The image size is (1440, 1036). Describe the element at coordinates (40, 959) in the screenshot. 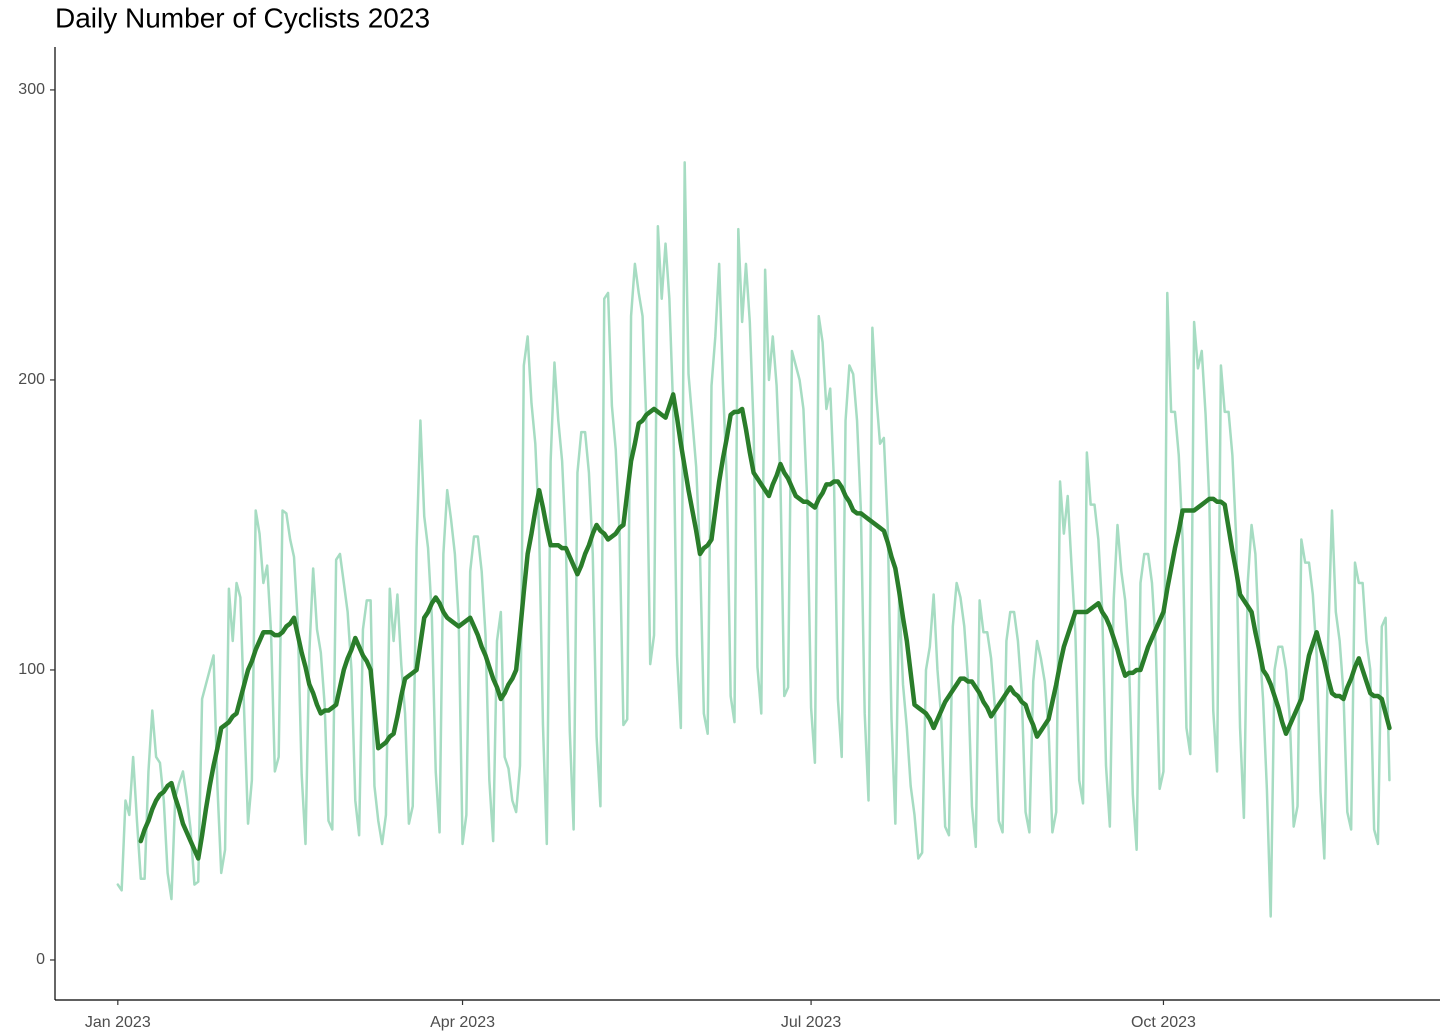

I see `y-tick-label: 0` at that location.